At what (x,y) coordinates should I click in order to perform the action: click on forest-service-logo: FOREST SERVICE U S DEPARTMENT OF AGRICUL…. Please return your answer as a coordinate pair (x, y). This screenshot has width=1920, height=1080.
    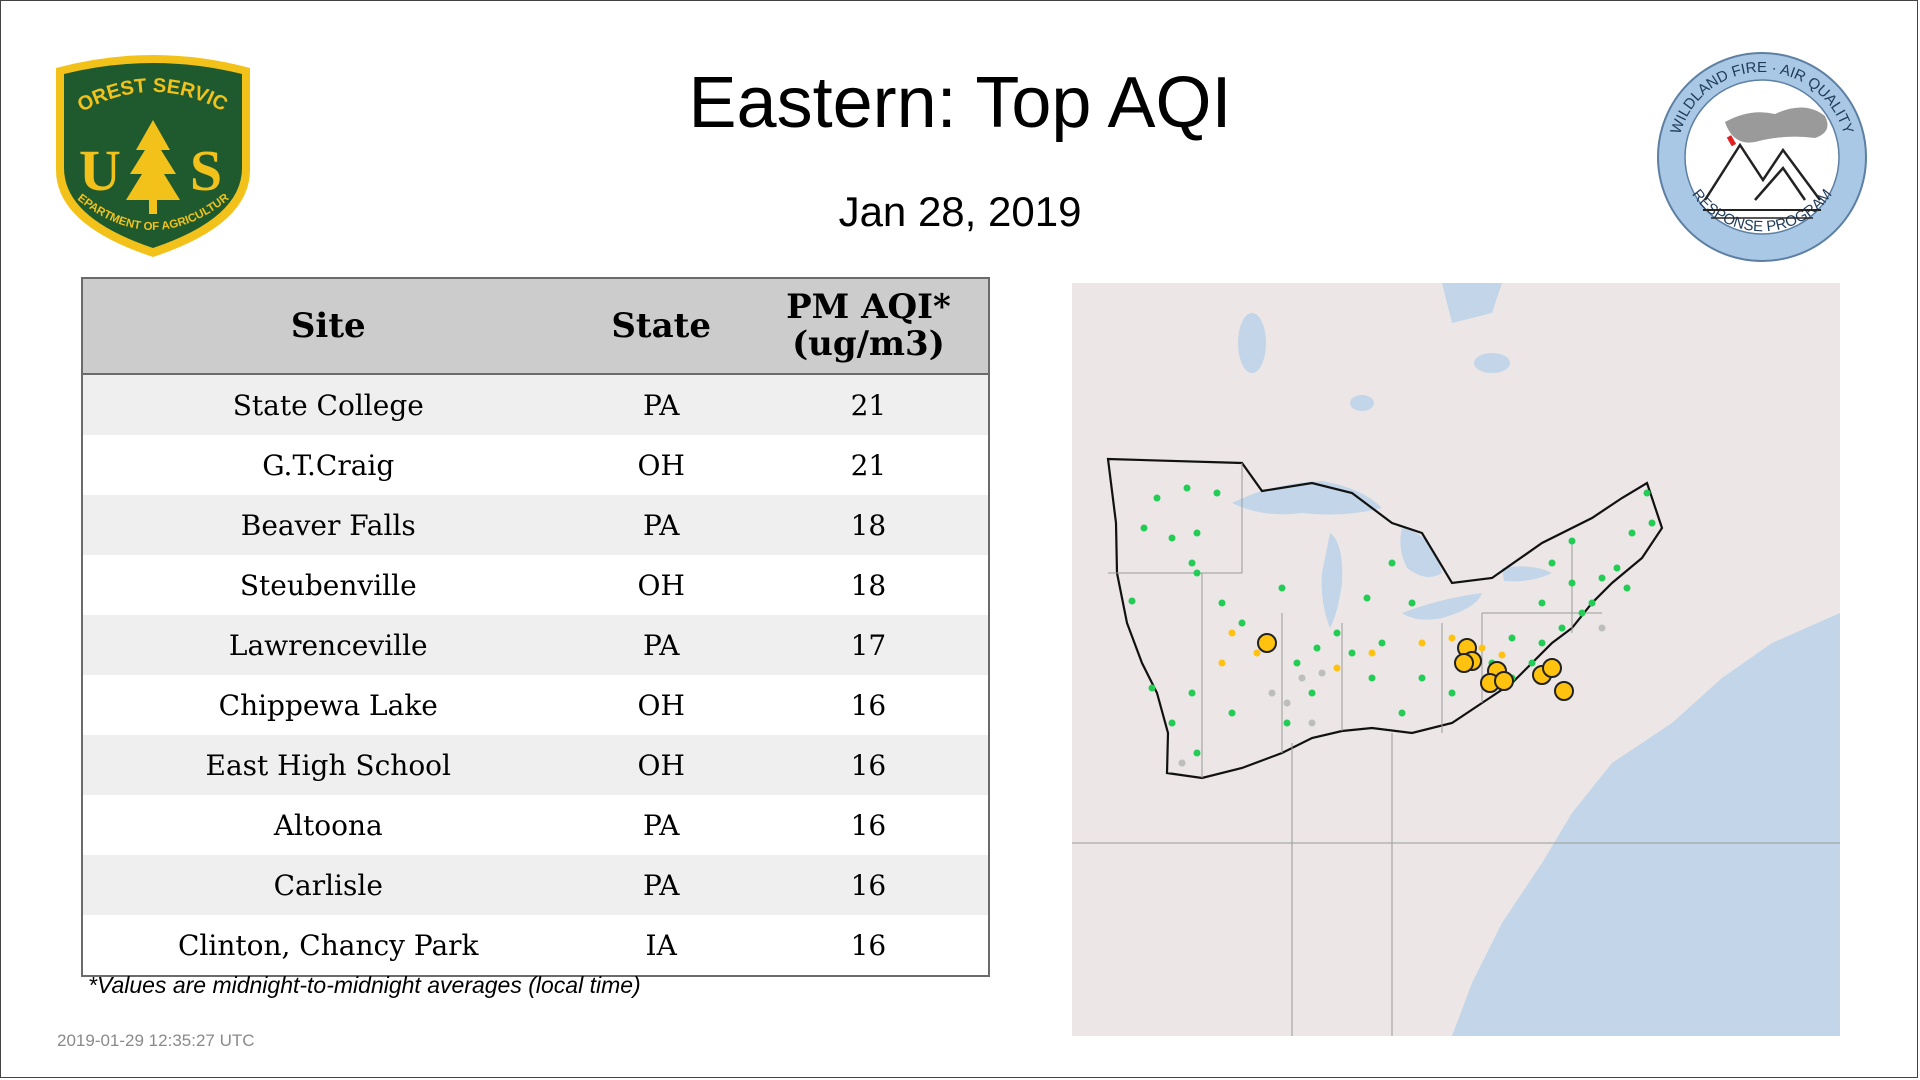
    Looking at the image, I should click on (149, 153).